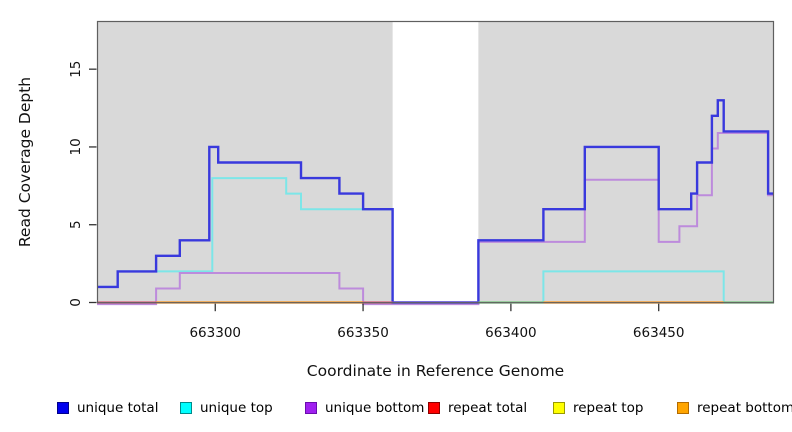 This screenshot has width=792, height=432. What do you see at coordinates (375, 408) in the screenshot?
I see `legend-item-label: unique bottom` at bounding box center [375, 408].